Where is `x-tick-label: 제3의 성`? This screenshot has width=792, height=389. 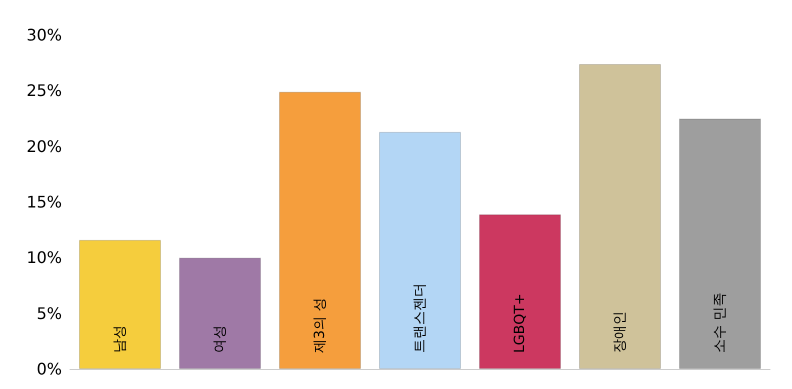 x-tick-label: 제3의 성 is located at coordinates (320, 325).